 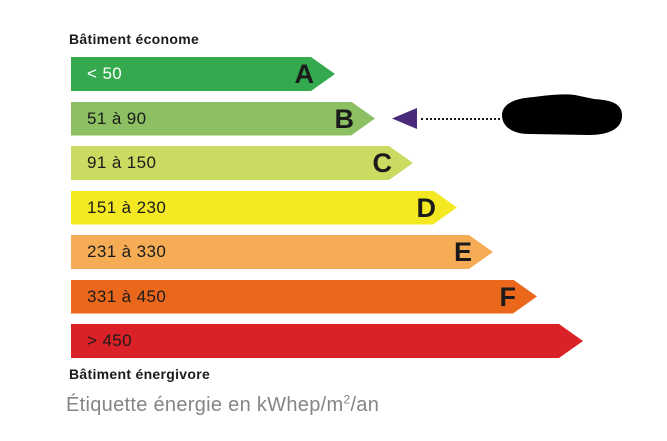 I want to click on energy-range-label: < 50, so click(x=105, y=73).